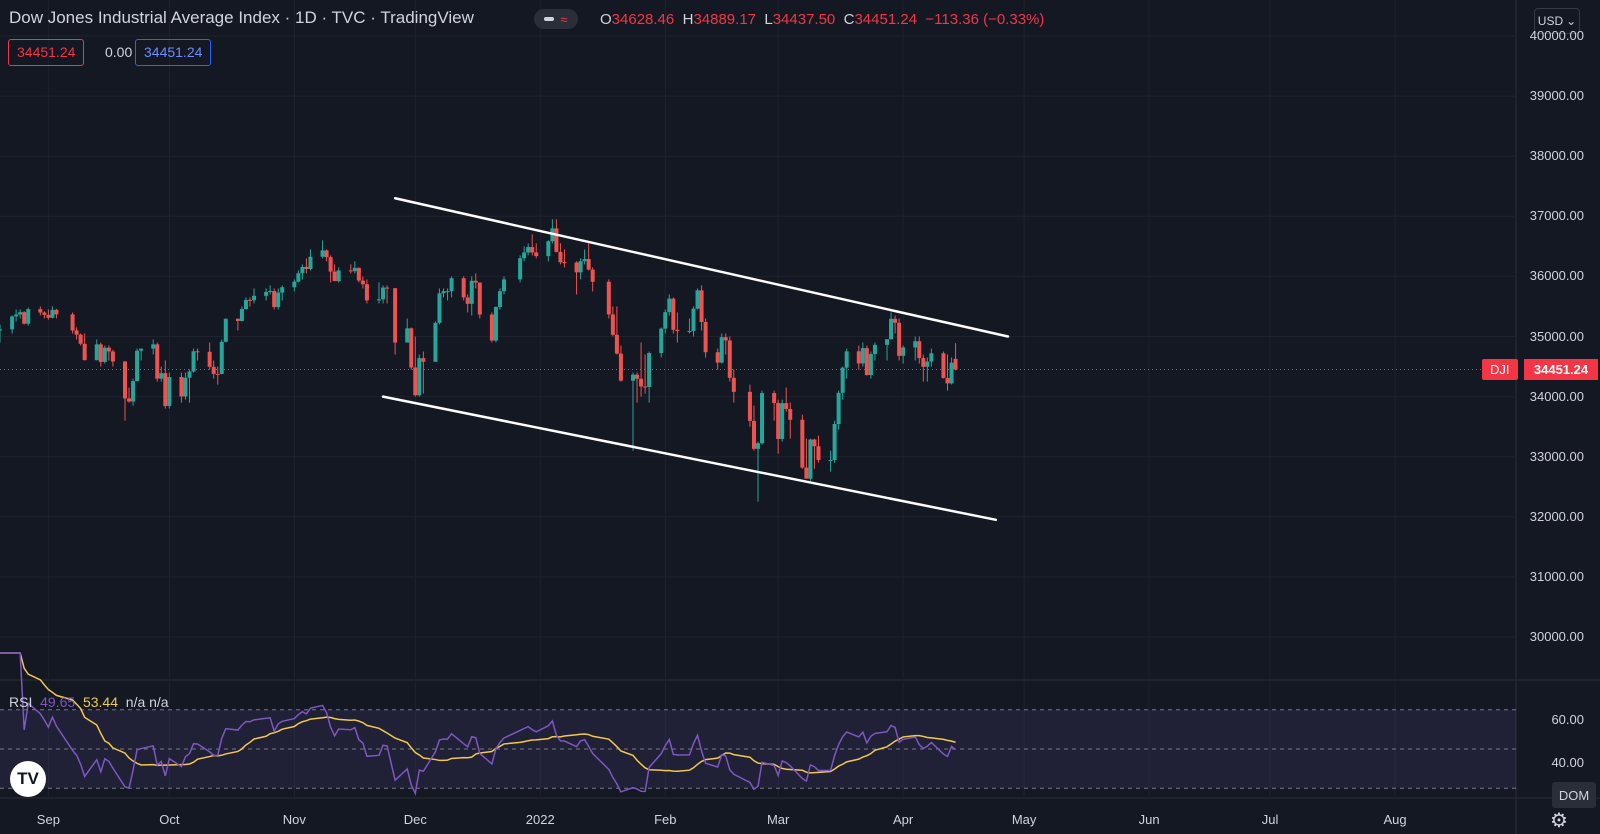  Describe the element at coordinates (665, 819) in the screenshot. I see `time-tick-label: Feb` at that location.